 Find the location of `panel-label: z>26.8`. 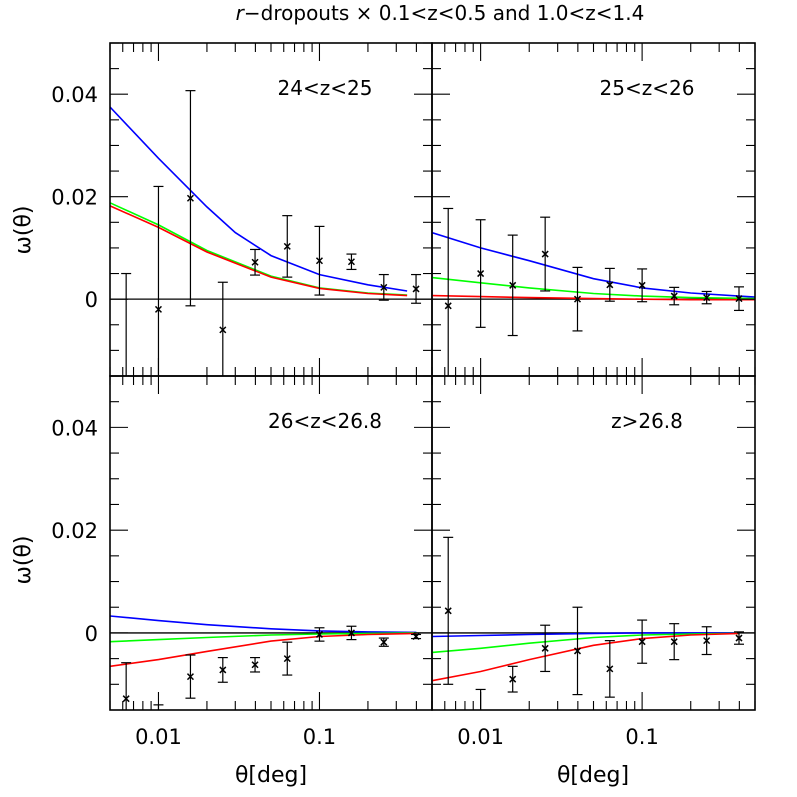

panel-label: z>26.8 is located at coordinates (647, 421).